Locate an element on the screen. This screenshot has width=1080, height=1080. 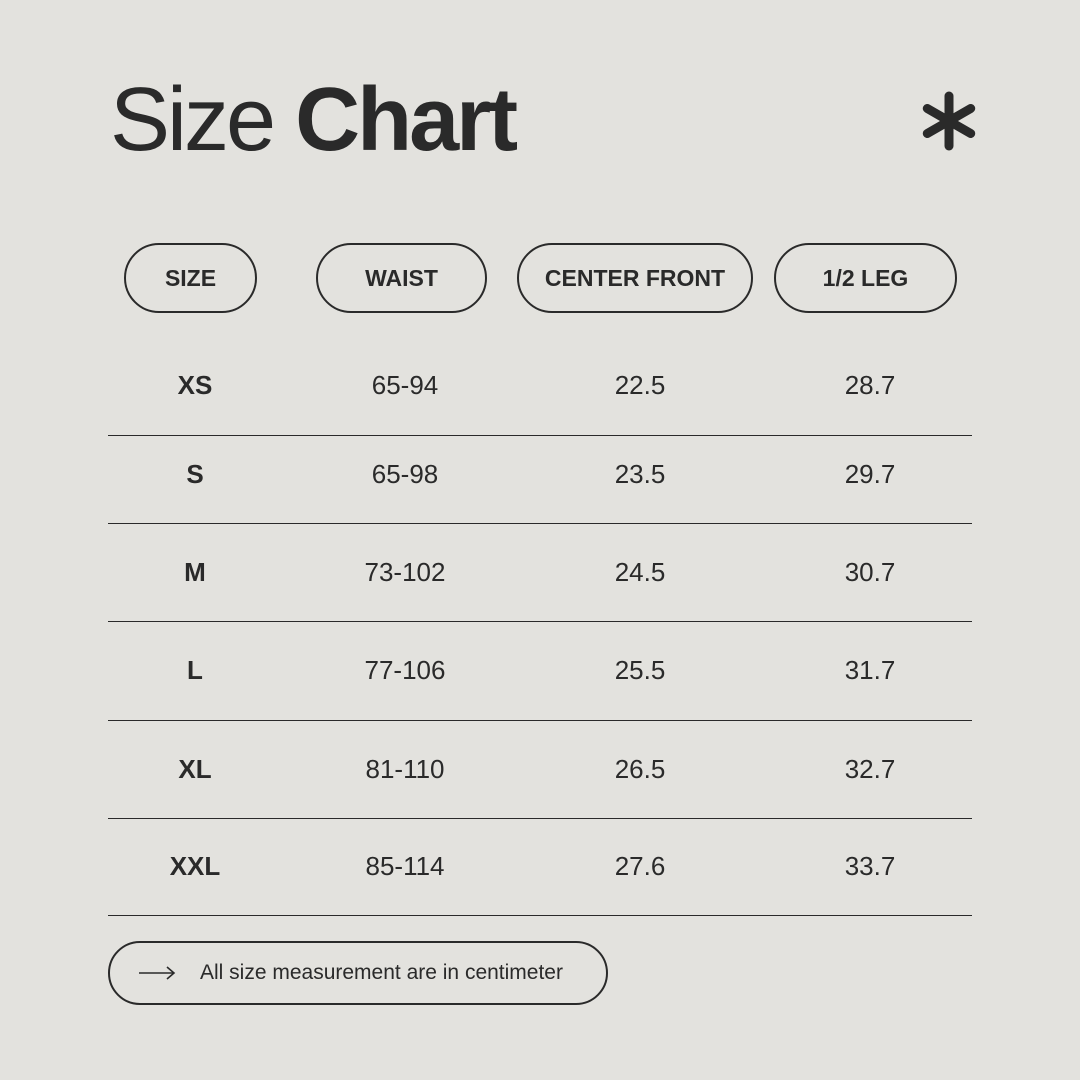
waist-cell: 77-106 is located at coordinates (405, 670).